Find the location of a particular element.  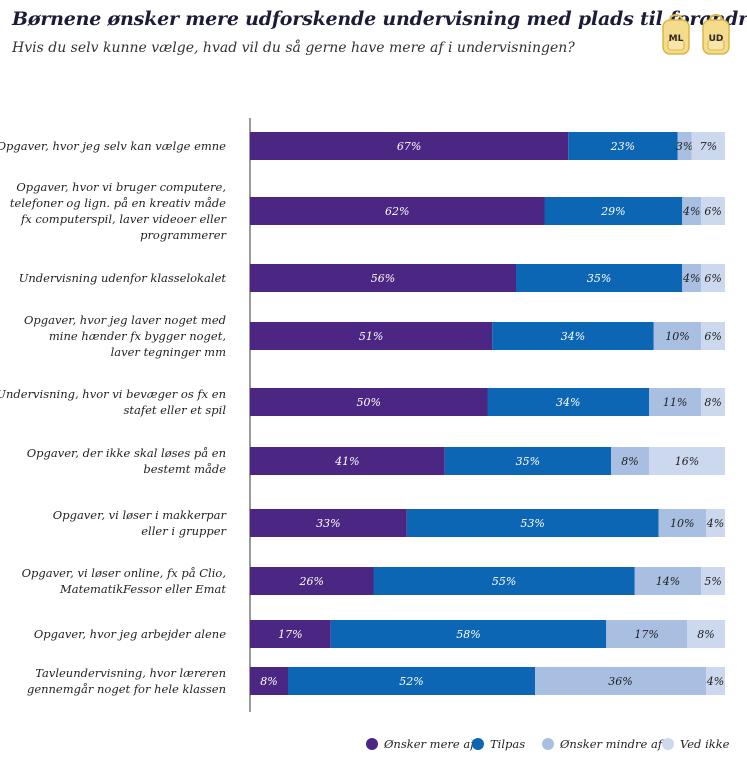

data-label: 50% is located at coordinates (369, 402).